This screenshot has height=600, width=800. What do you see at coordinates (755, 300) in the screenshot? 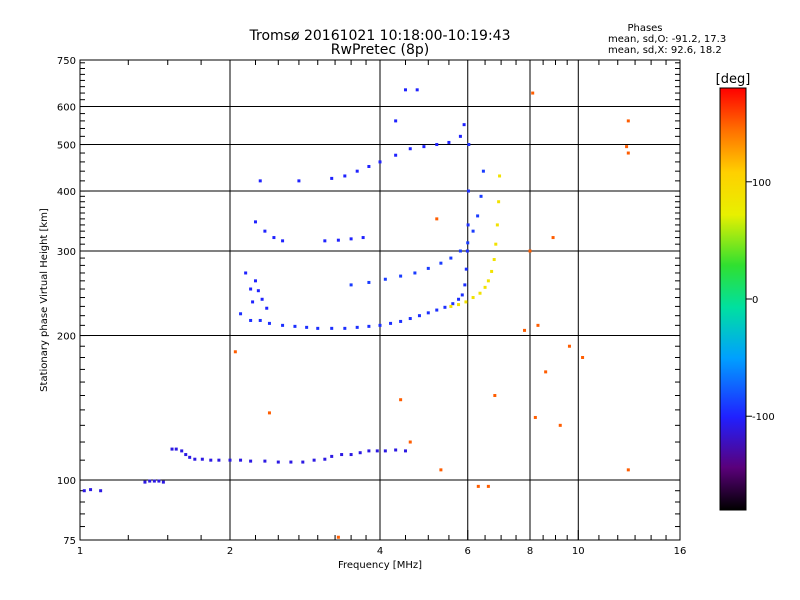
I see `colorbar-tick-label: 0` at bounding box center [755, 300].